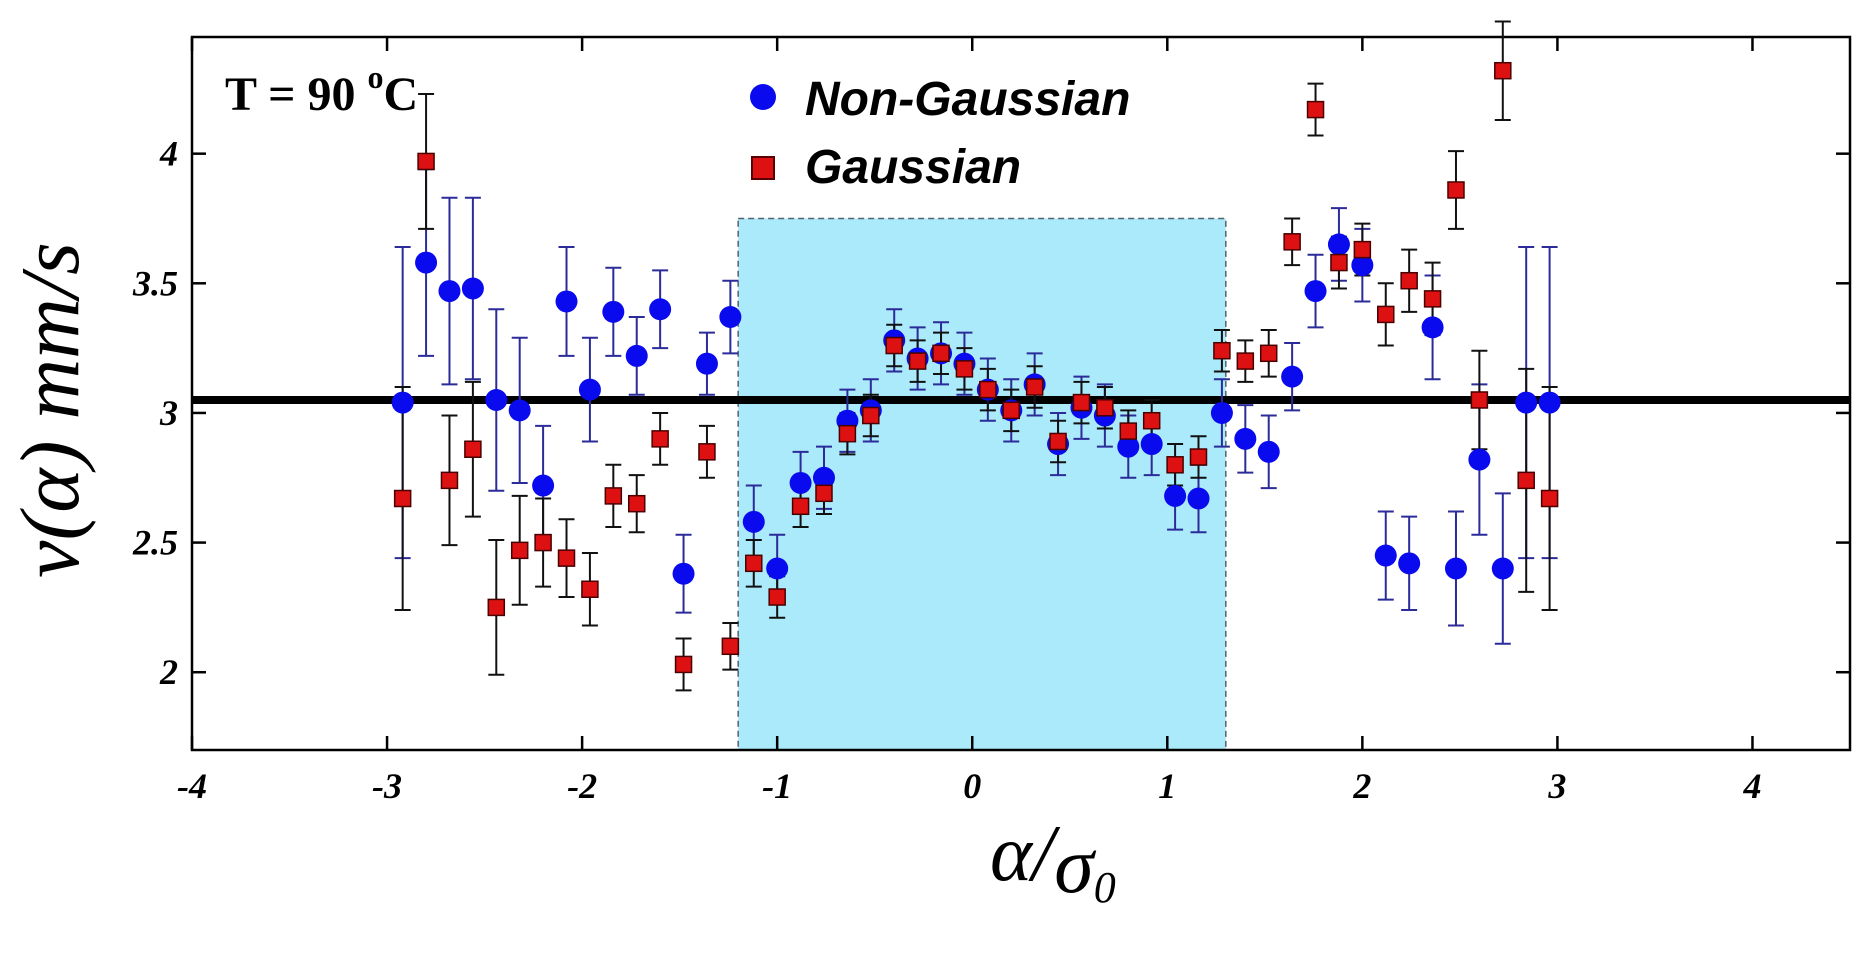 This screenshot has width=1859, height=955. What do you see at coordinates (155, 283) in the screenshot?
I see `y-tick-label: 3.5` at bounding box center [155, 283].